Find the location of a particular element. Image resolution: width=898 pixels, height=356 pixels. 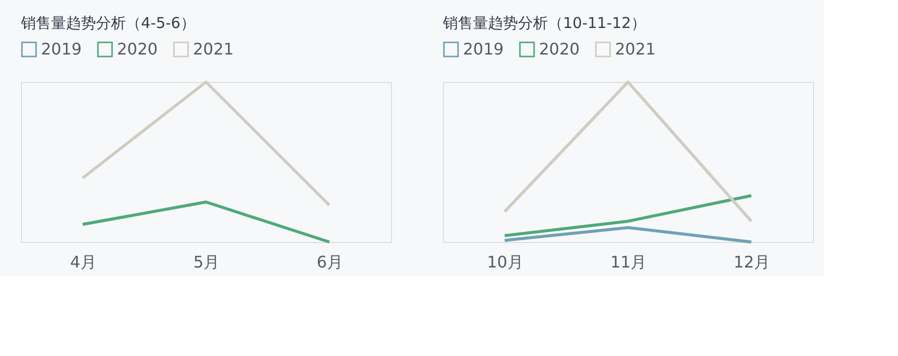

chart-title: 销售量趋势分析（4-5-6） is located at coordinates (108, 23).